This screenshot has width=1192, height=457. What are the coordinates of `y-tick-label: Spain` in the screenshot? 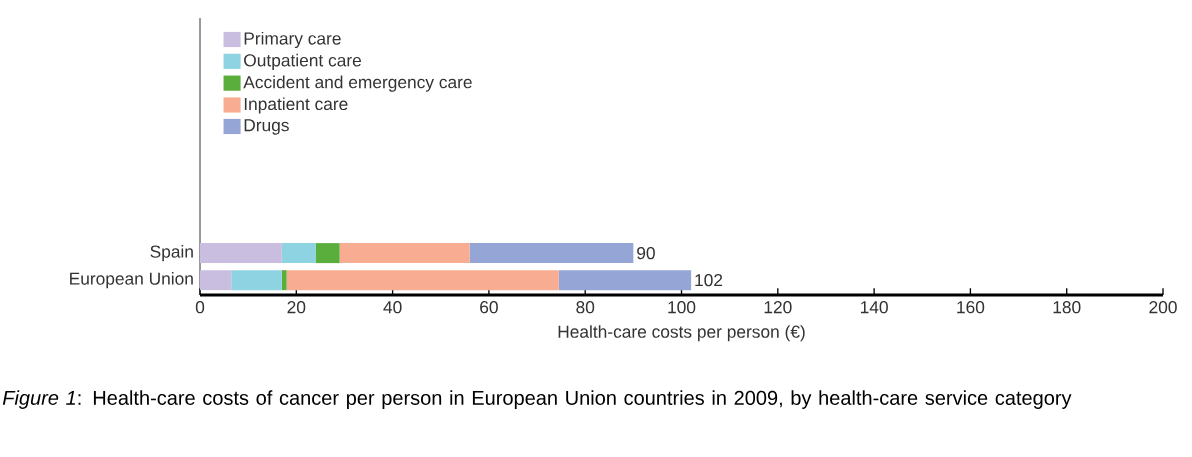 It's located at (171, 253).